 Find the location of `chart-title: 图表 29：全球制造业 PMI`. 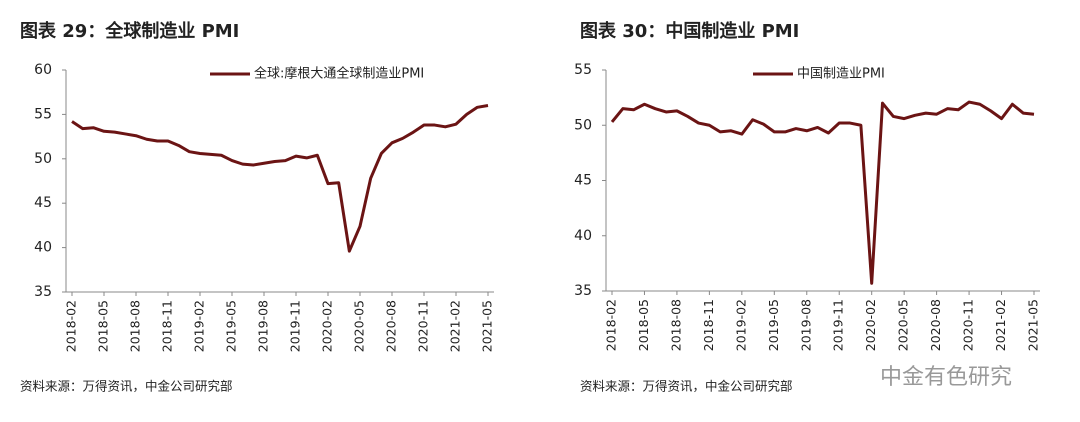

chart-title: 图表 29：全球制造业 PMI is located at coordinates (129, 31).